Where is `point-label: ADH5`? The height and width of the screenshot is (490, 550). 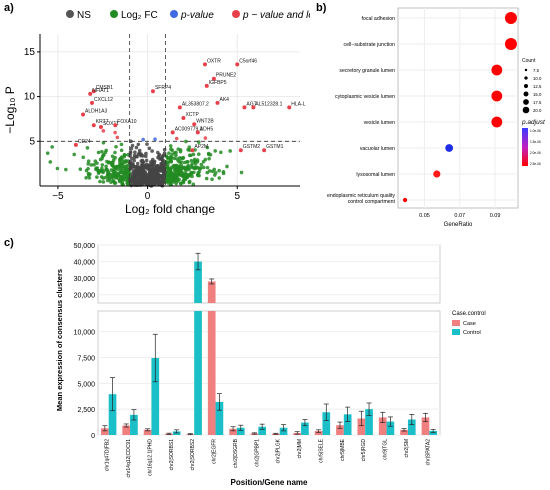 point-label: ADH5 is located at coordinates (207, 129).